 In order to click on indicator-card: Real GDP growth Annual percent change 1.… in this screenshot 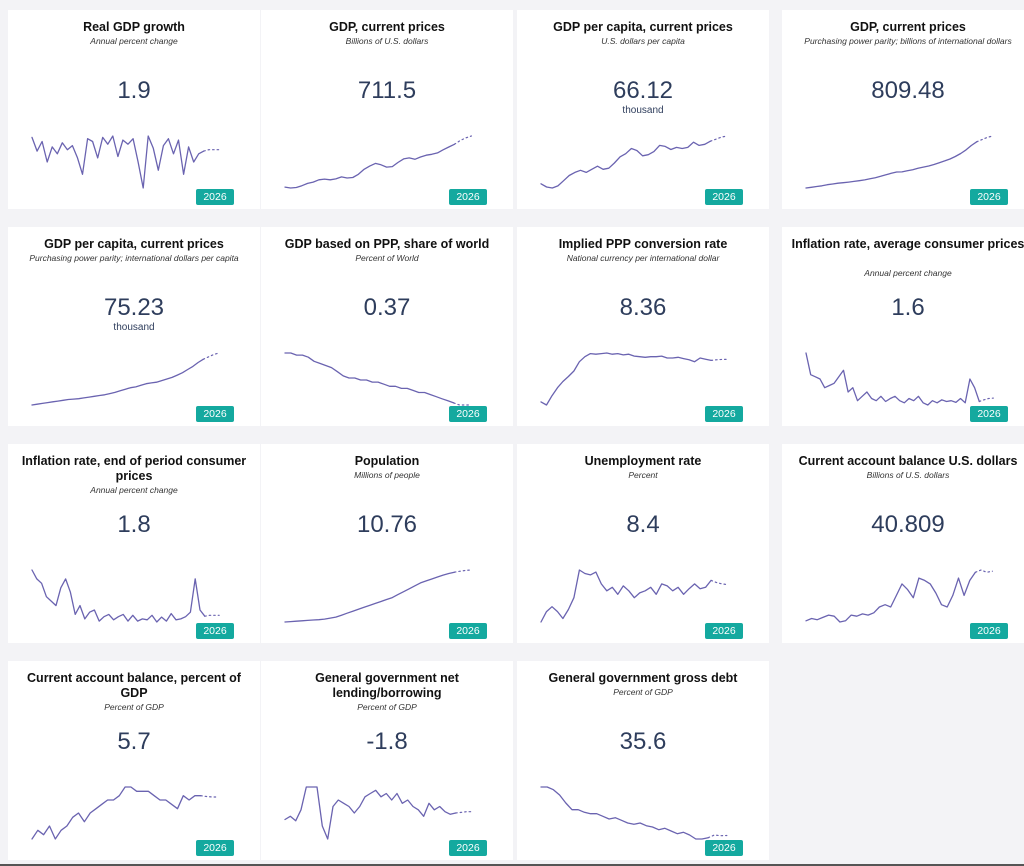, I will do `click(134, 109)`.